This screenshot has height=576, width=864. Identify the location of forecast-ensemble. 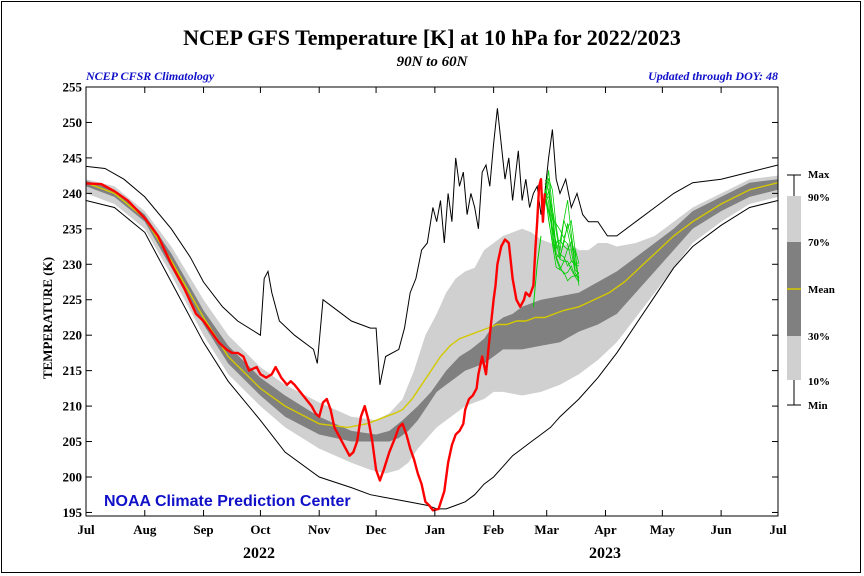
(556, 238).